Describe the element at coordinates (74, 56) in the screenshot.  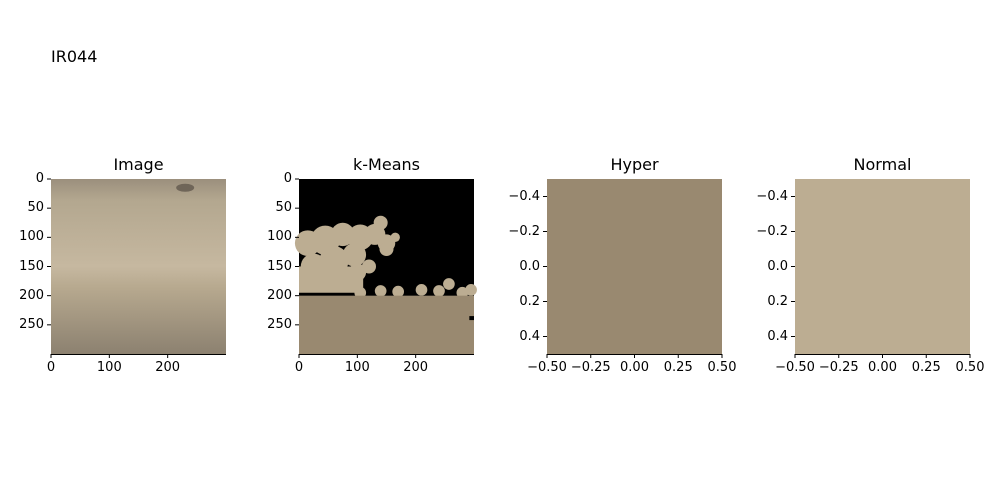
I see `figure-title: IR044` at that location.